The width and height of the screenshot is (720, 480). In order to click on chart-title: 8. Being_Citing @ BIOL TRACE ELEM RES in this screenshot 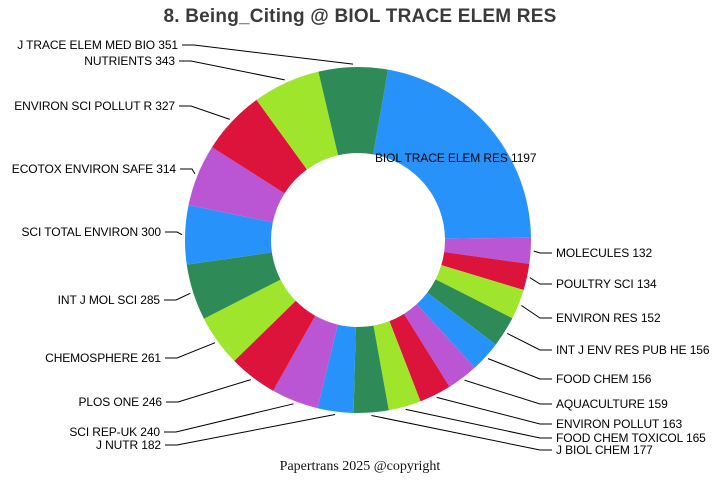, I will do `click(360, 16)`.